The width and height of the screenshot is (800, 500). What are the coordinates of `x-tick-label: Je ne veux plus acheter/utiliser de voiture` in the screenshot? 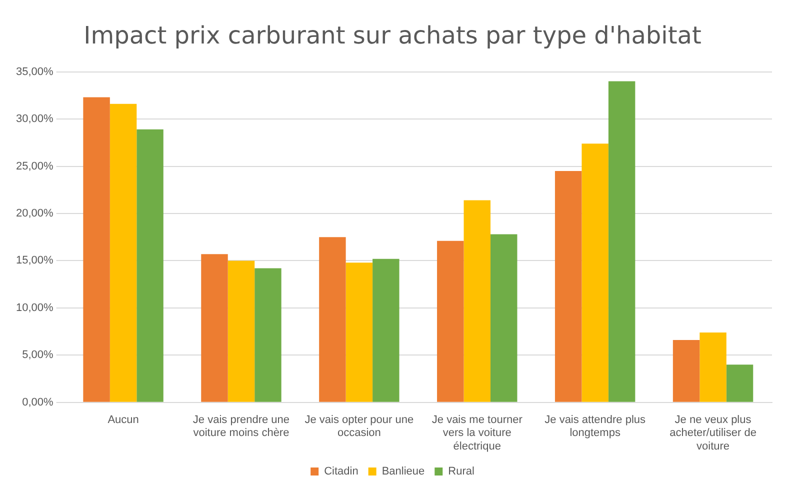 It's located at (713, 433).